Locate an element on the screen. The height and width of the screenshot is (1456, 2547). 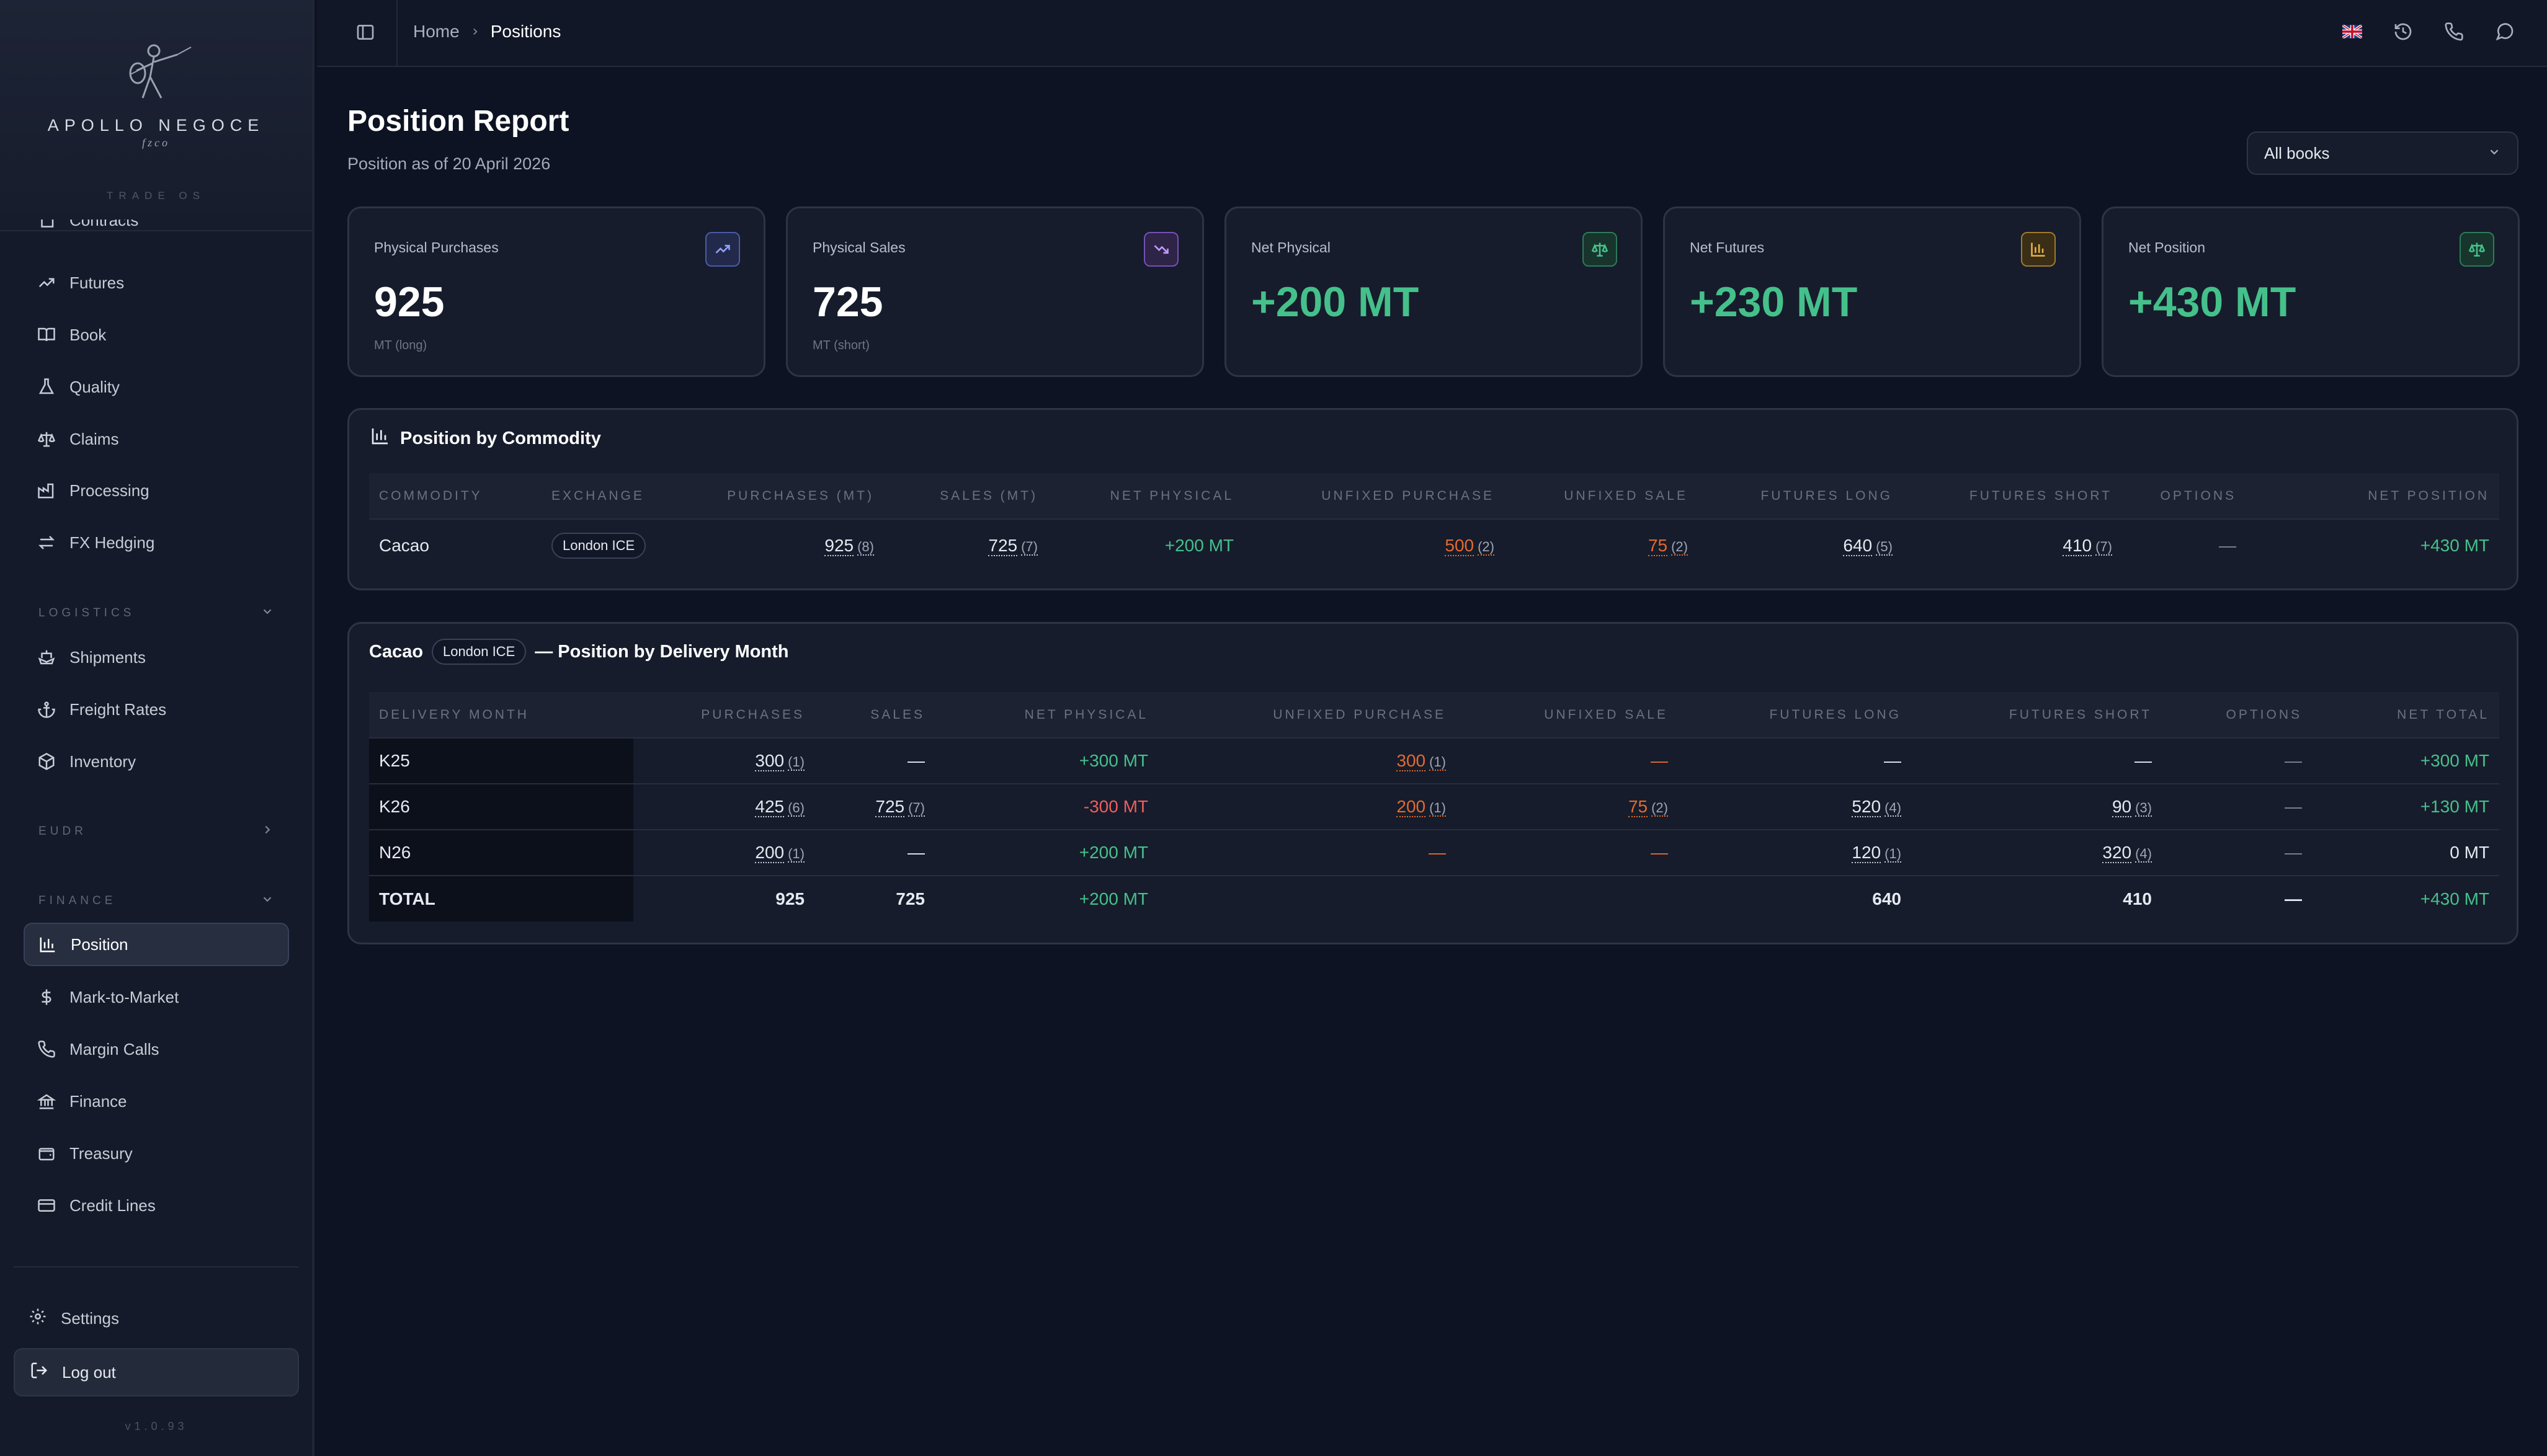
sidebar-item-shipments: Shipments is located at coordinates (156, 658).